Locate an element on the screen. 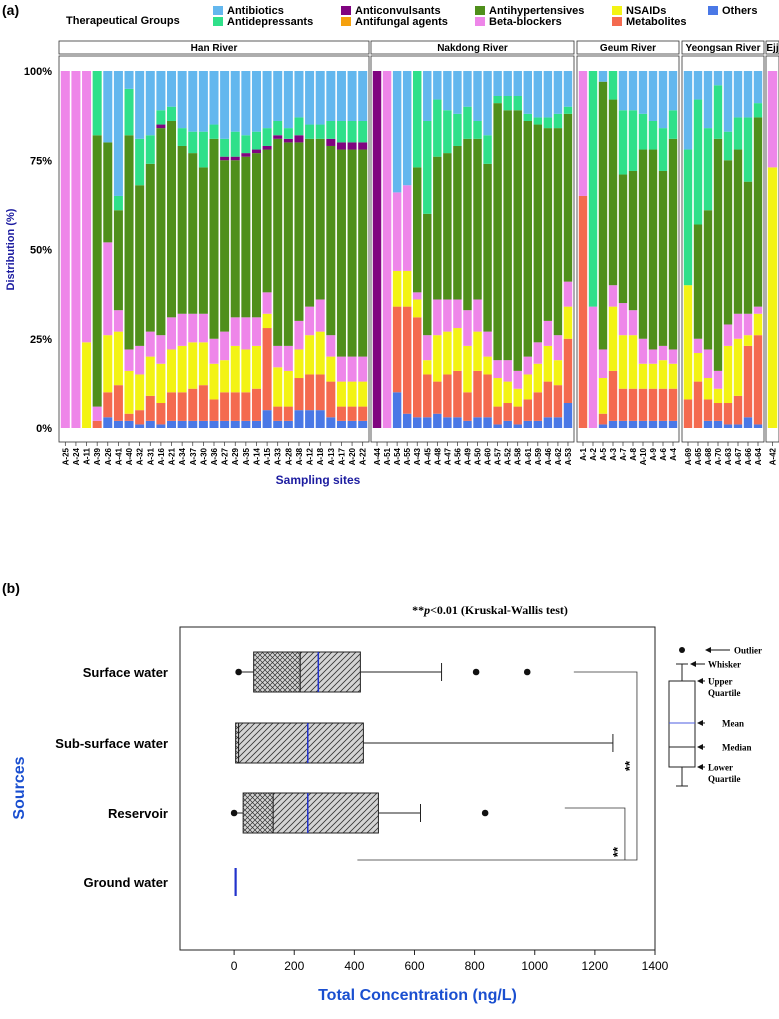  legend-swatch-antibiotics is located at coordinates (218, 10).